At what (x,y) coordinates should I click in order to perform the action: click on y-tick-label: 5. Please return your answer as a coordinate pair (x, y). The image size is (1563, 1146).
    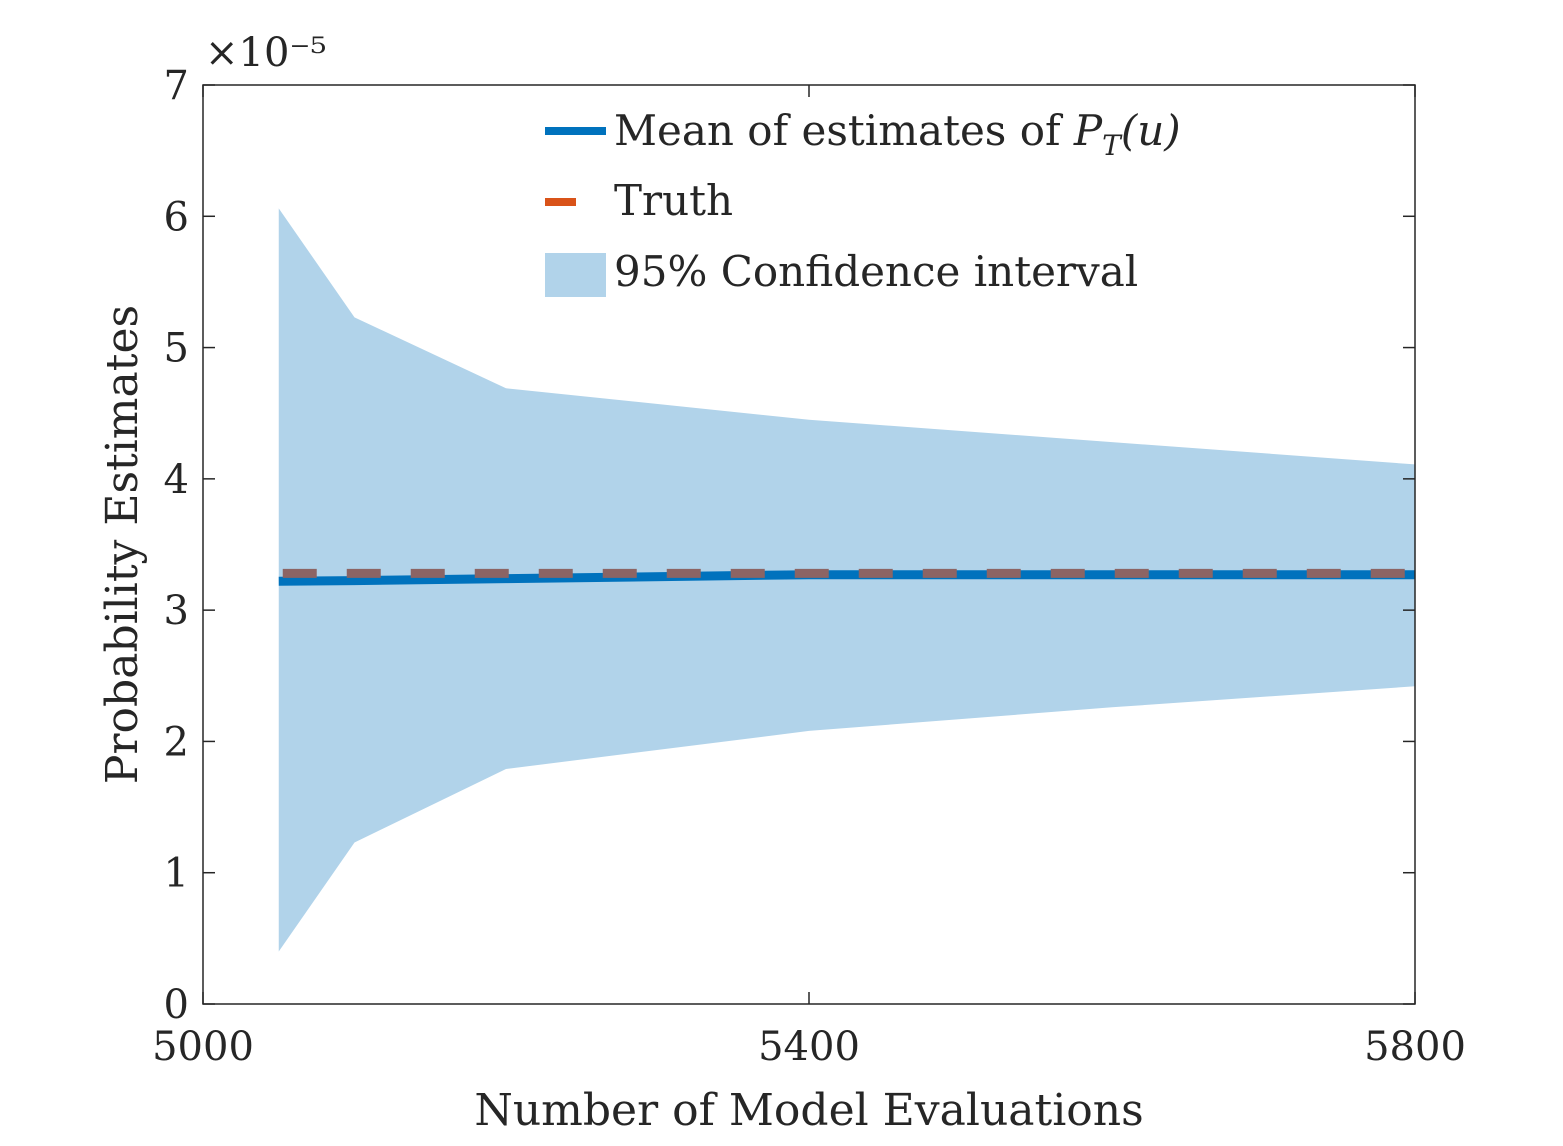
    Looking at the image, I should click on (176, 349).